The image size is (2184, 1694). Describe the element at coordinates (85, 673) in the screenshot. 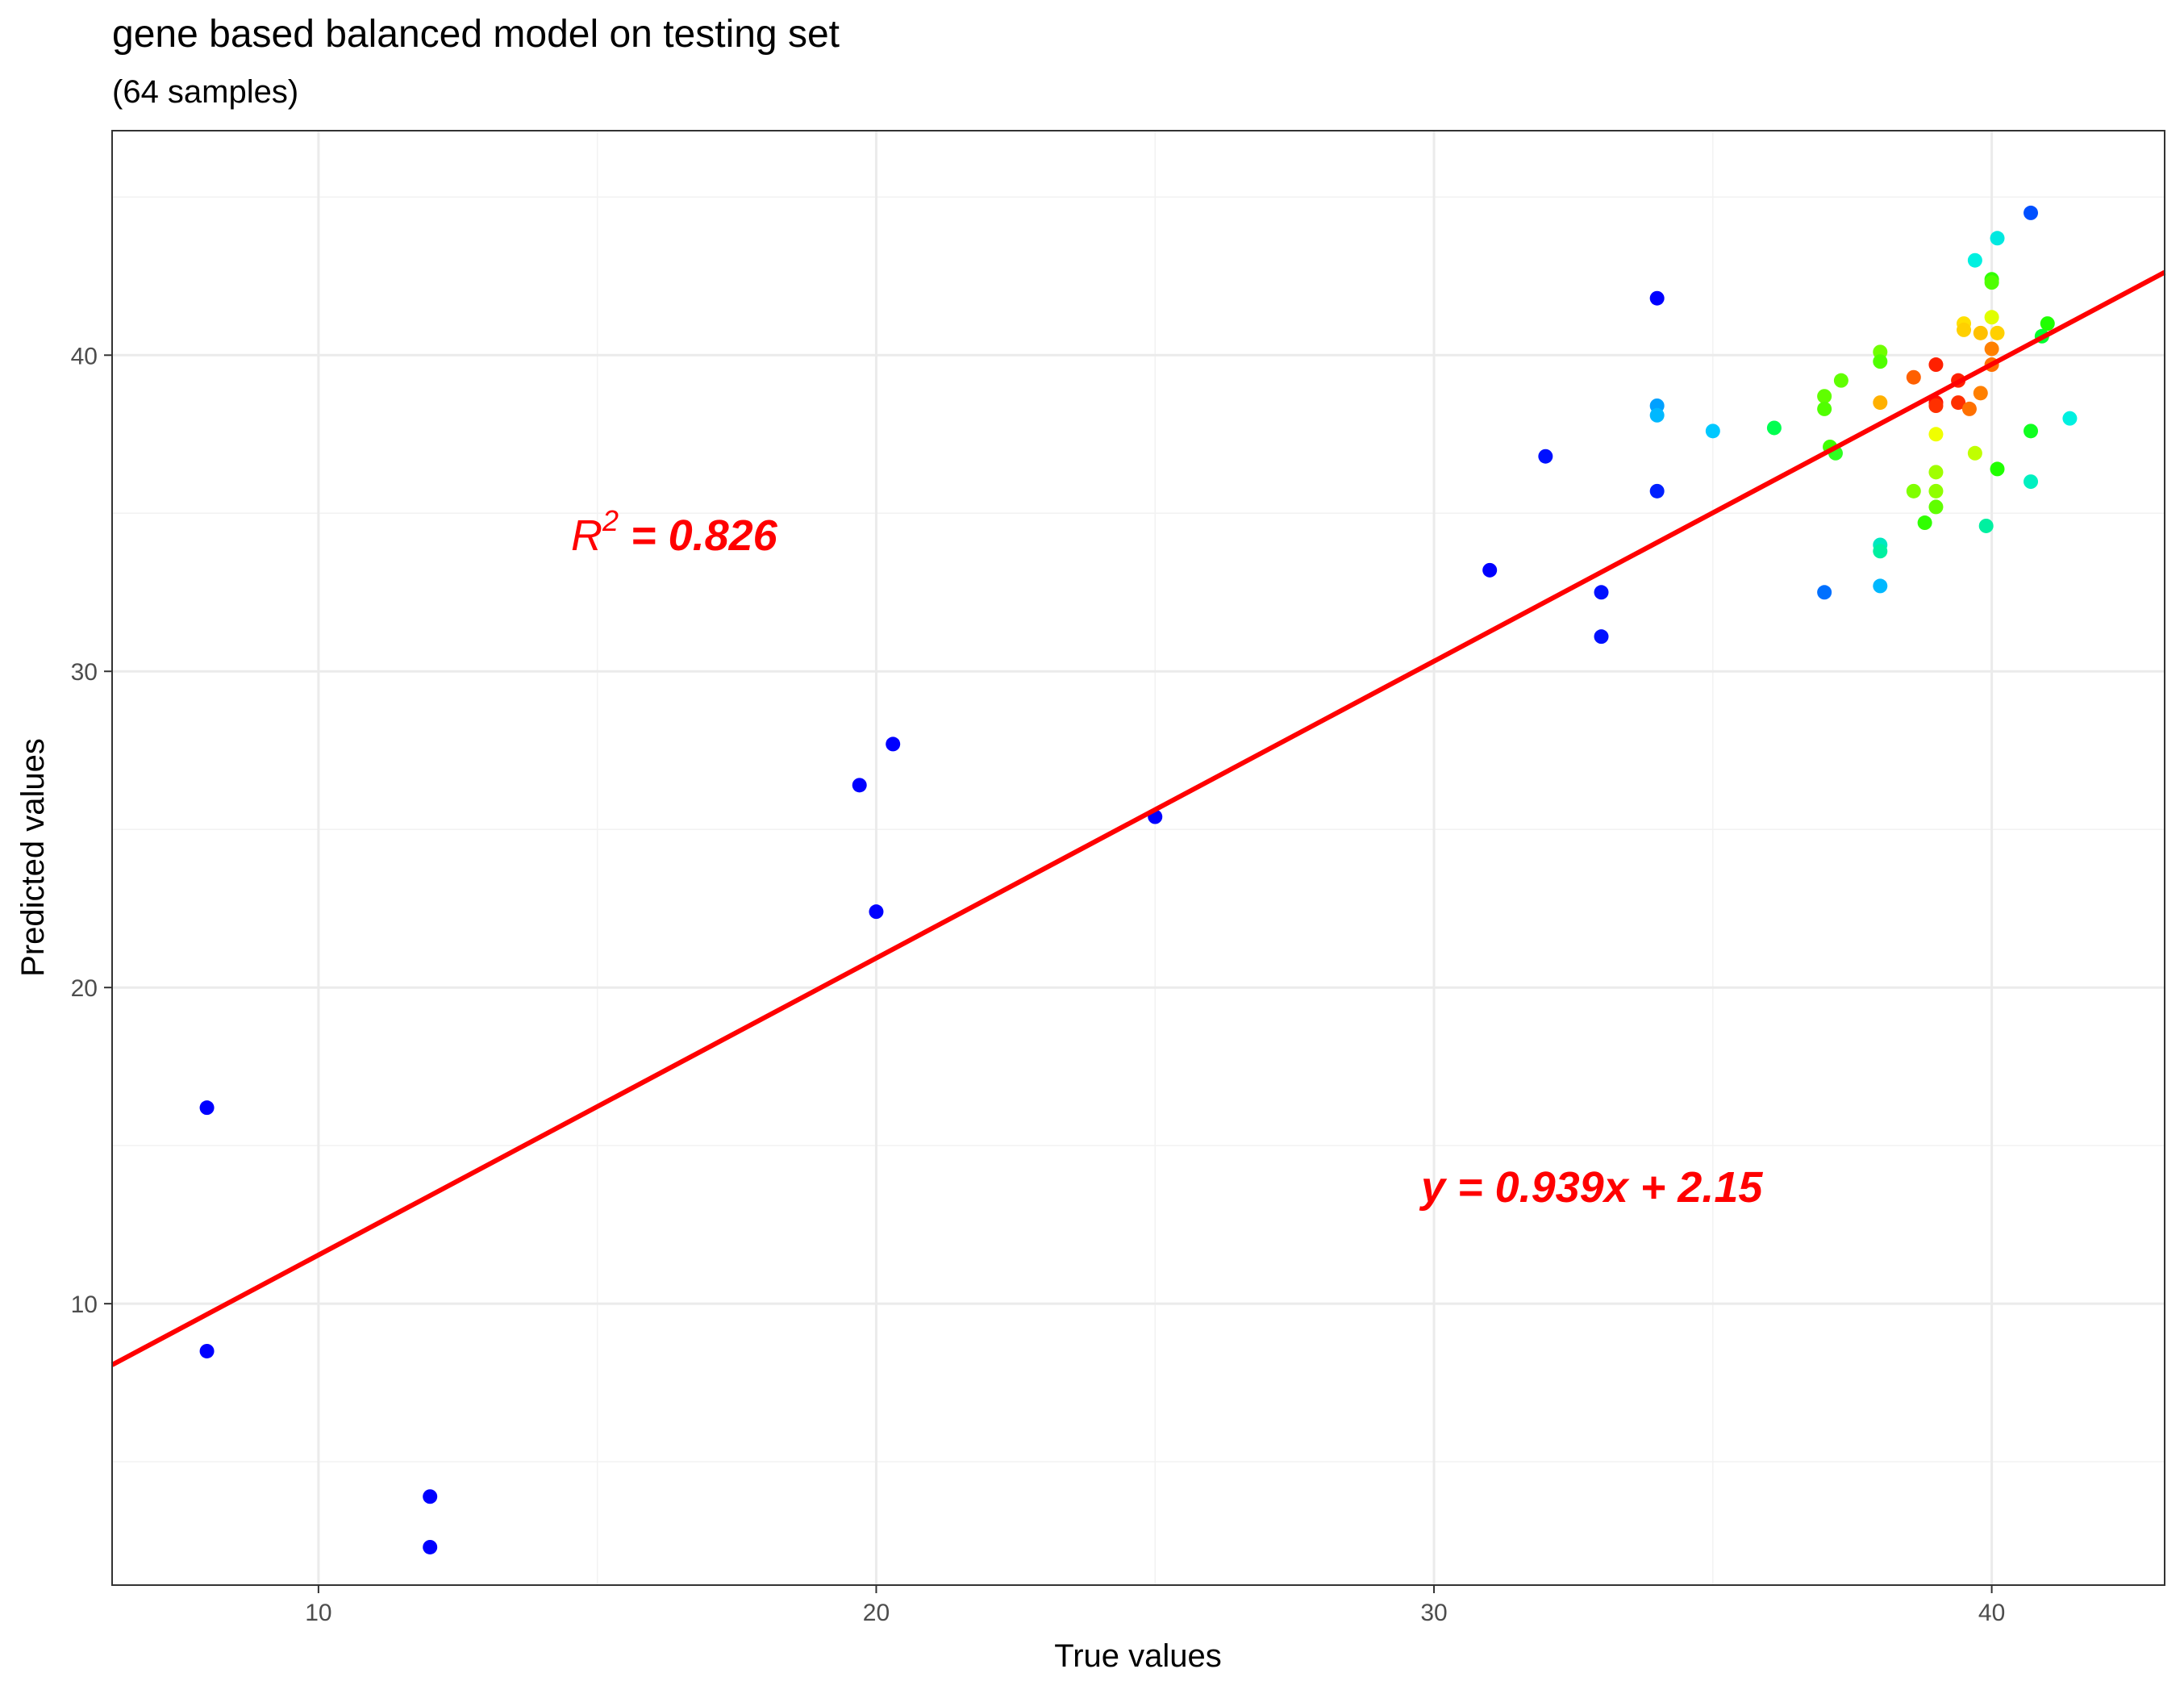

I see `y-tick-label: 30` at that location.